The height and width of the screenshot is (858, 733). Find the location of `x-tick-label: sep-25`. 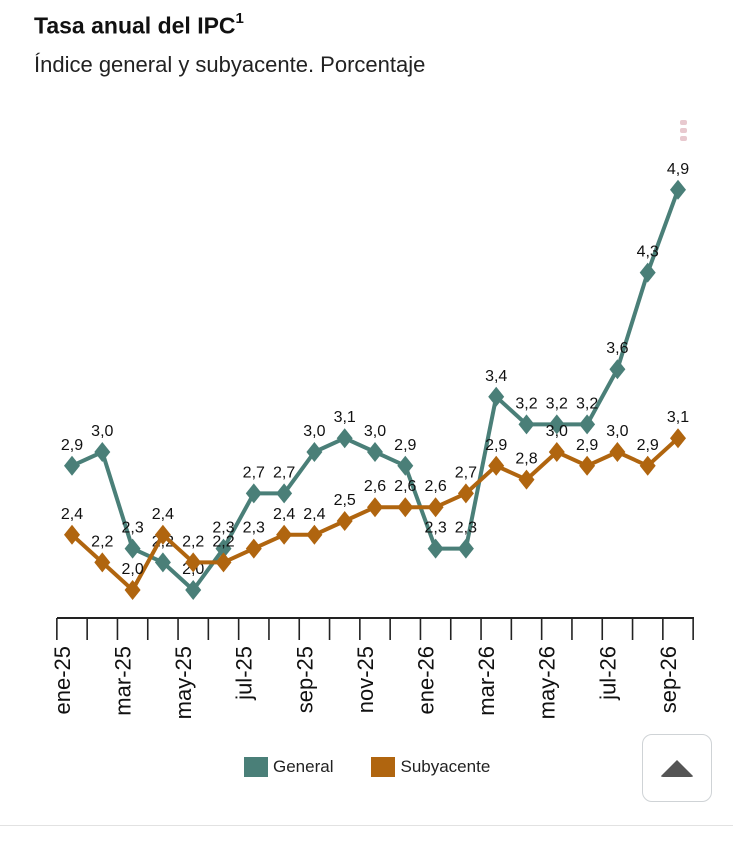

x-tick-label: sep-25 is located at coordinates (304, 679).